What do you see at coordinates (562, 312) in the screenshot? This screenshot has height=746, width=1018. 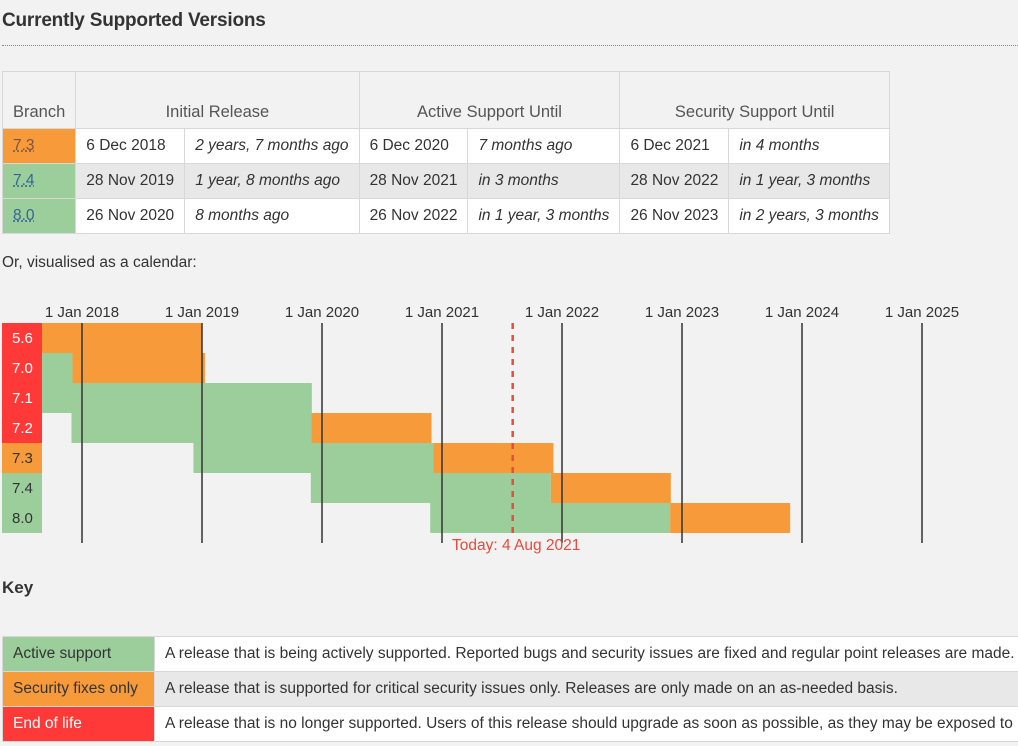 I see `year-label: 1 Jan 2022` at bounding box center [562, 312].